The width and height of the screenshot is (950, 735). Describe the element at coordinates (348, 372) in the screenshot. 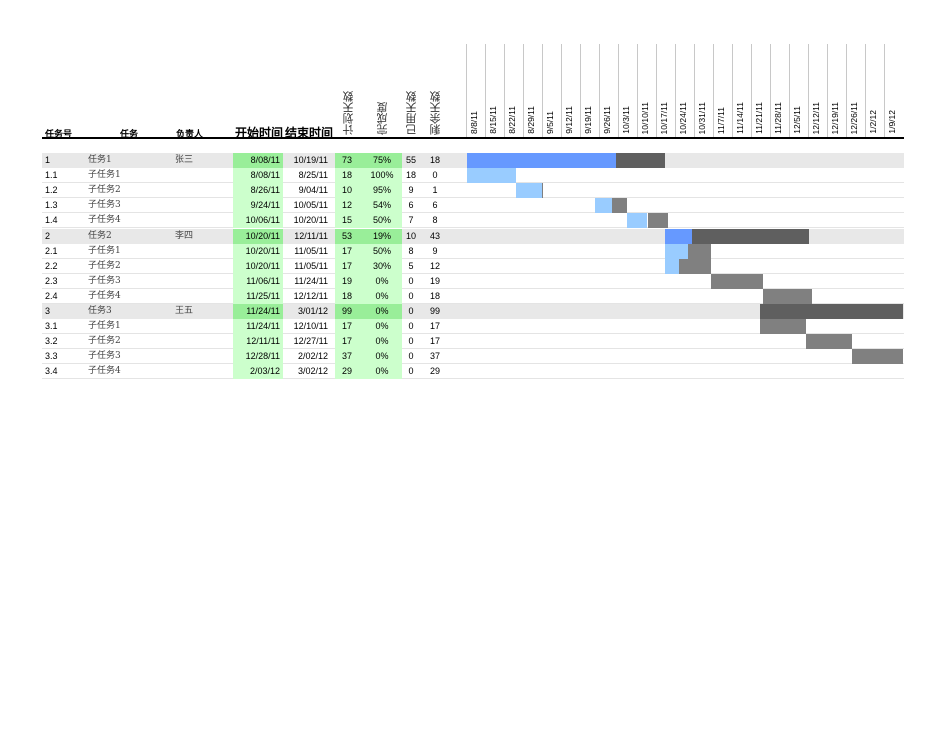

I see `planned-days: 29` at that location.